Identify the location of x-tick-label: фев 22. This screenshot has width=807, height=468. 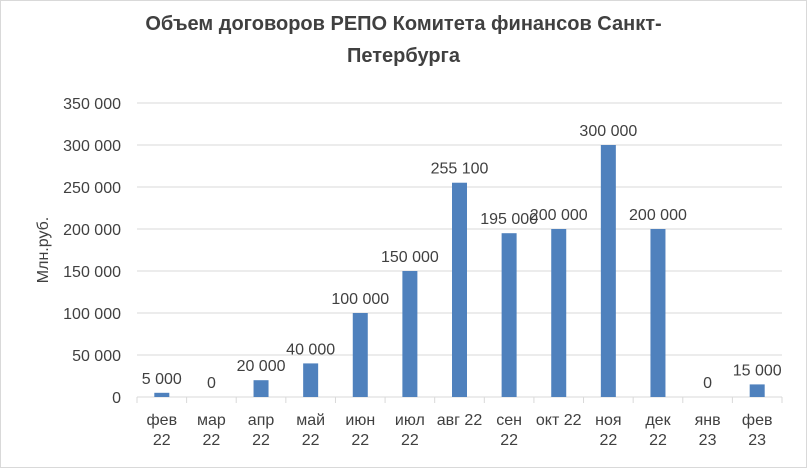
(162, 430).